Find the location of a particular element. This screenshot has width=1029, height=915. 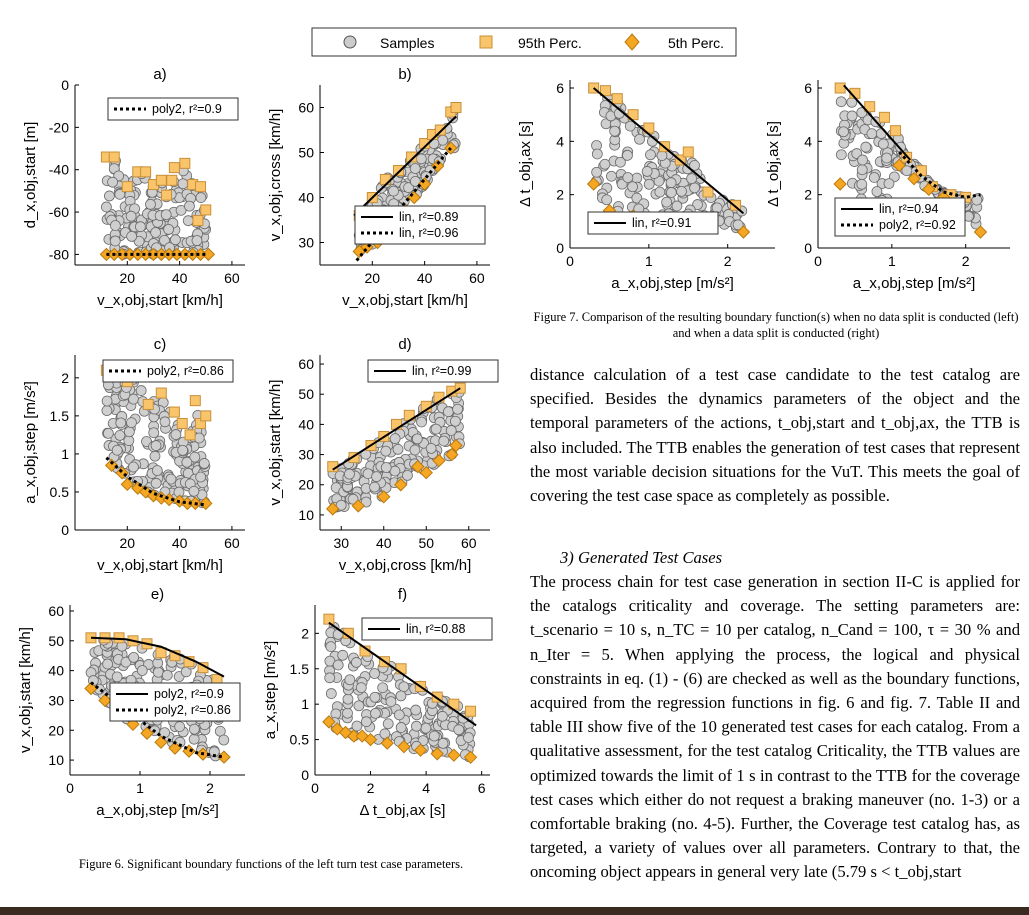

y-tick-label: 20 is located at coordinates (306, 485).